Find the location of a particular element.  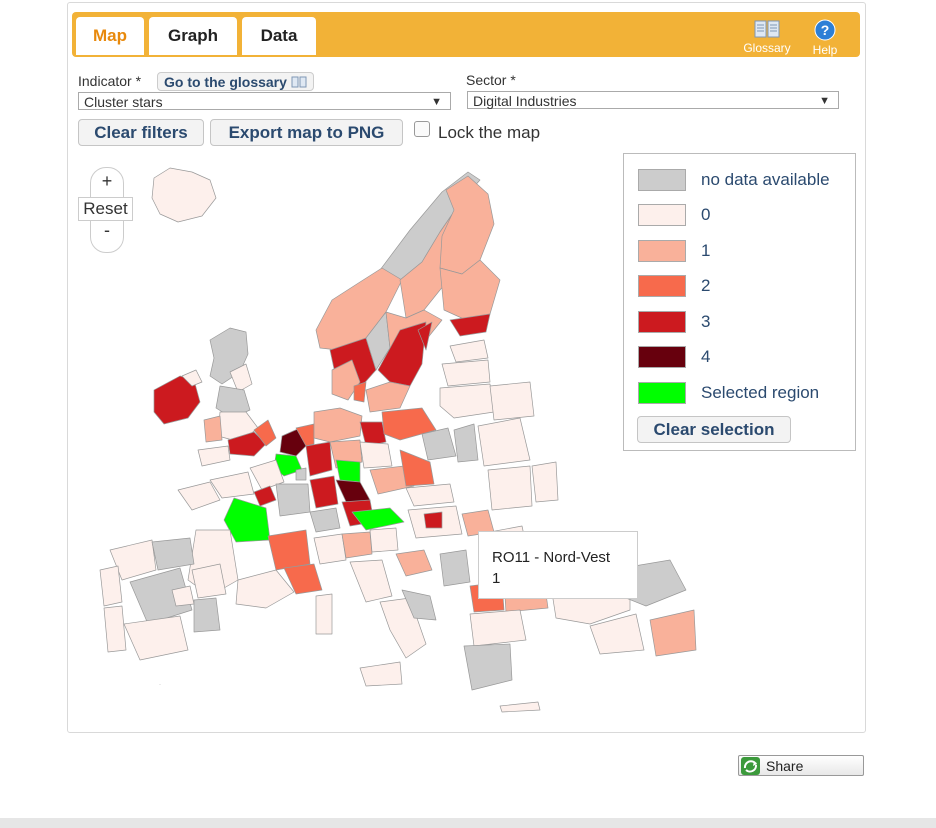

book-icon is located at coordinates (767, 29).